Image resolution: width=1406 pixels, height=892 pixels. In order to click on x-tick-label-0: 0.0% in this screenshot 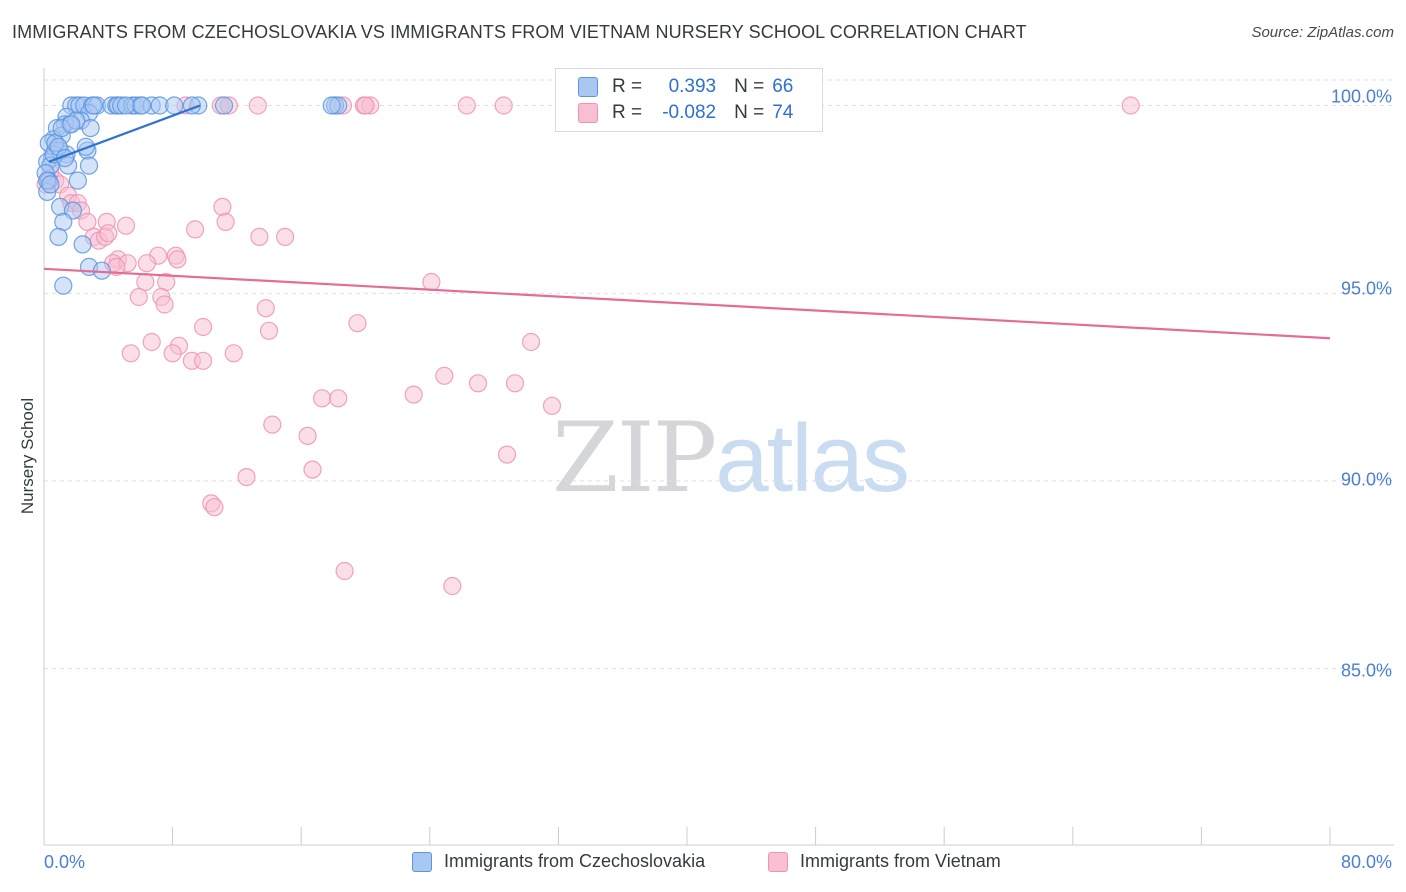, I will do `click(65, 862)`.